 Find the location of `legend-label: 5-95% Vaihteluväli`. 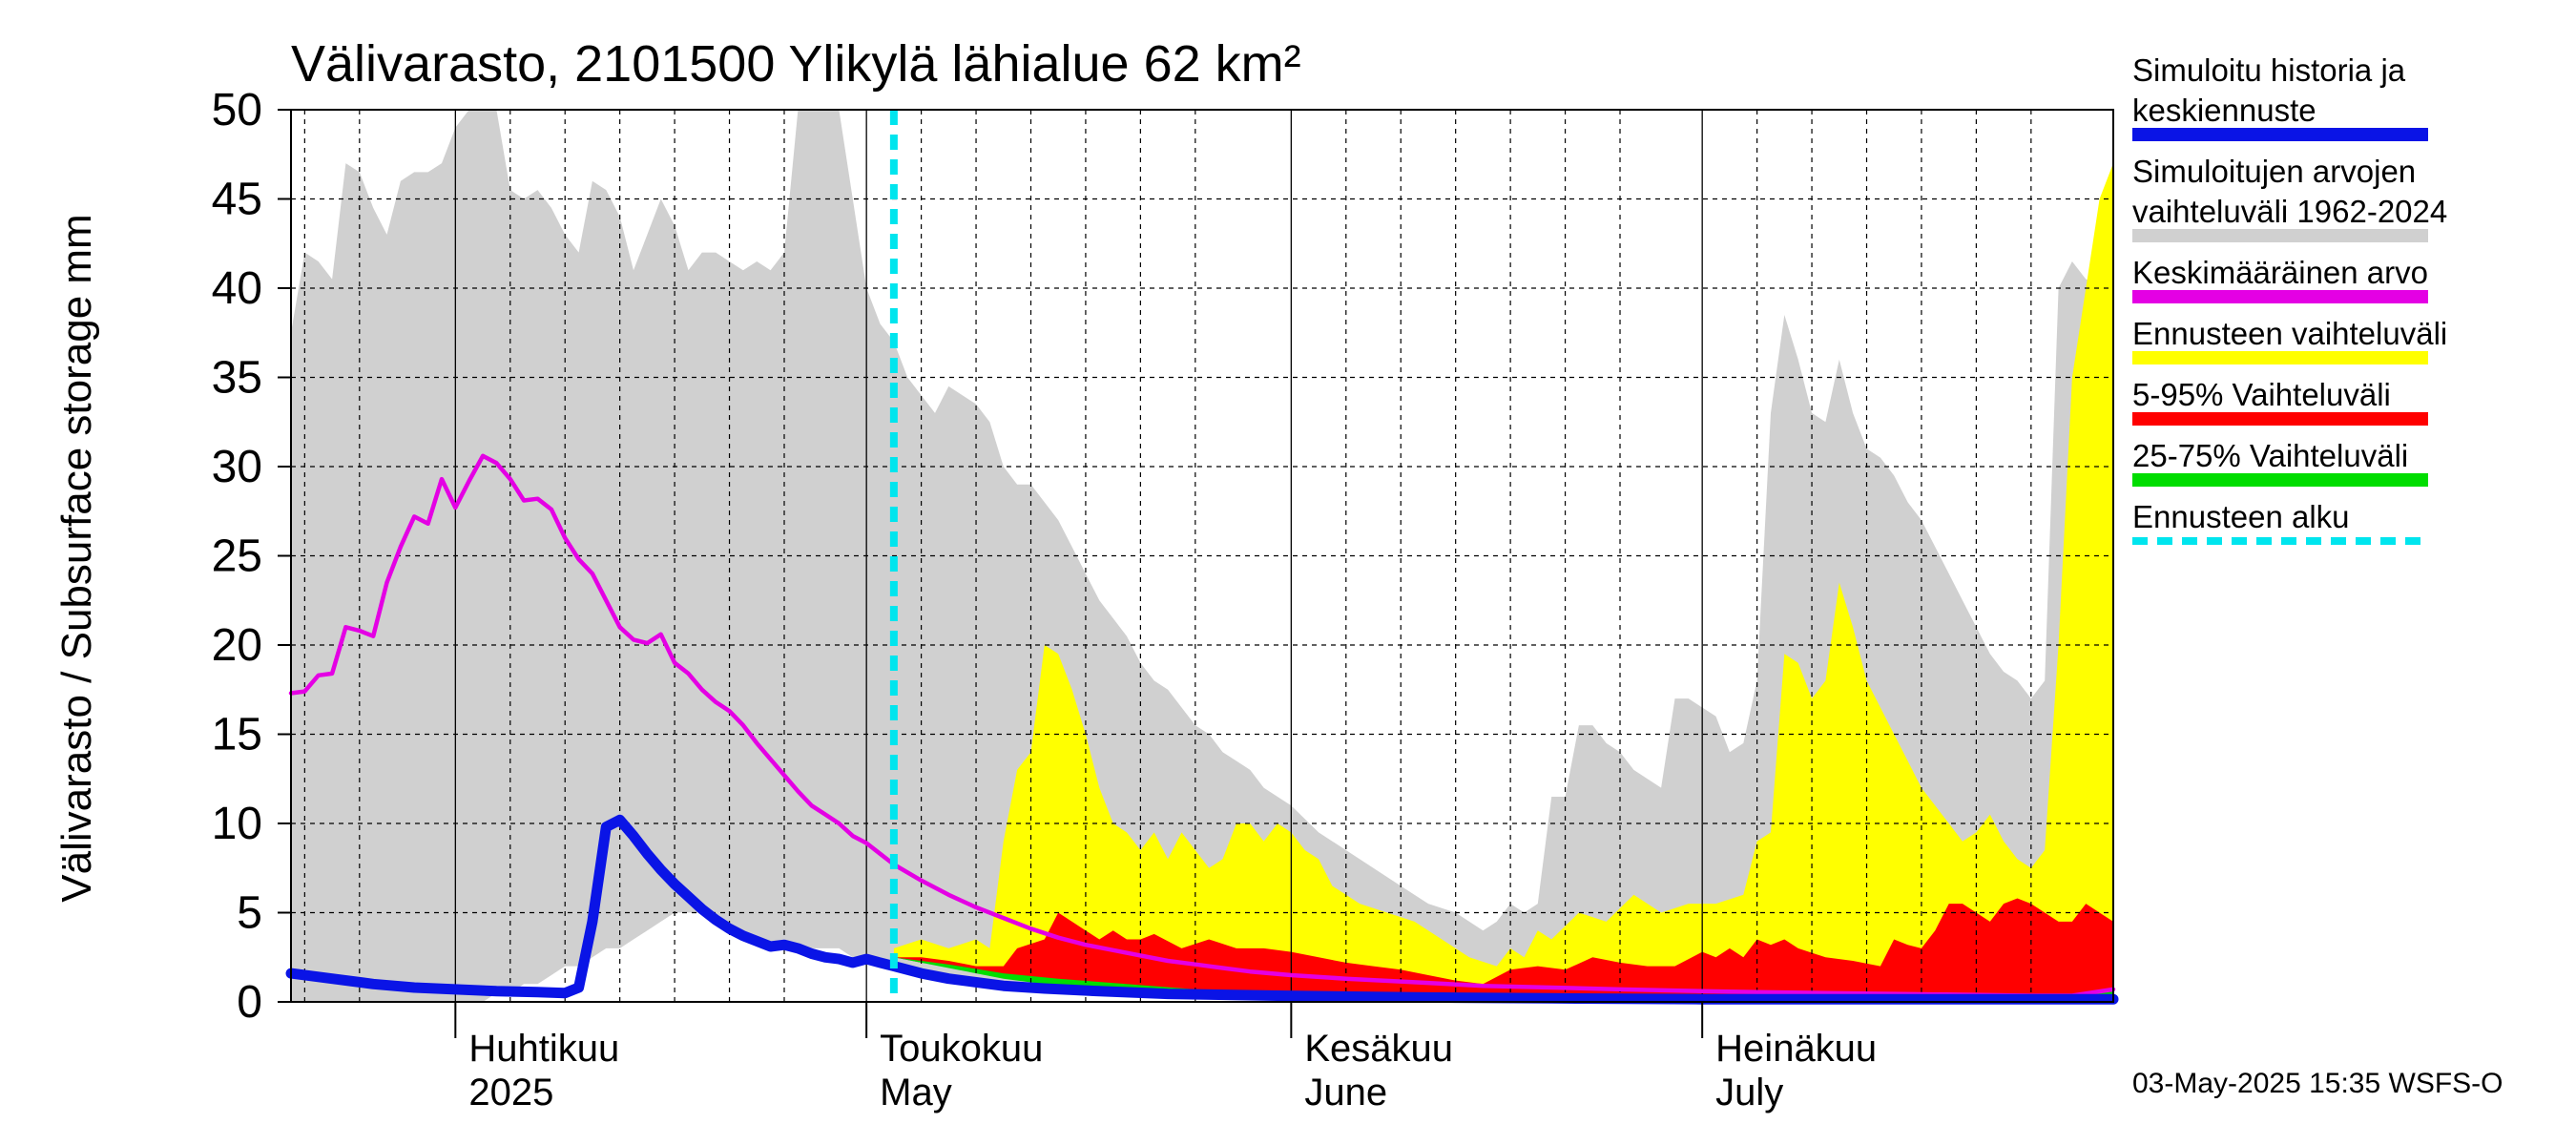

legend-label: 5-95% Vaihteluväli is located at coordinates (2261, 394).